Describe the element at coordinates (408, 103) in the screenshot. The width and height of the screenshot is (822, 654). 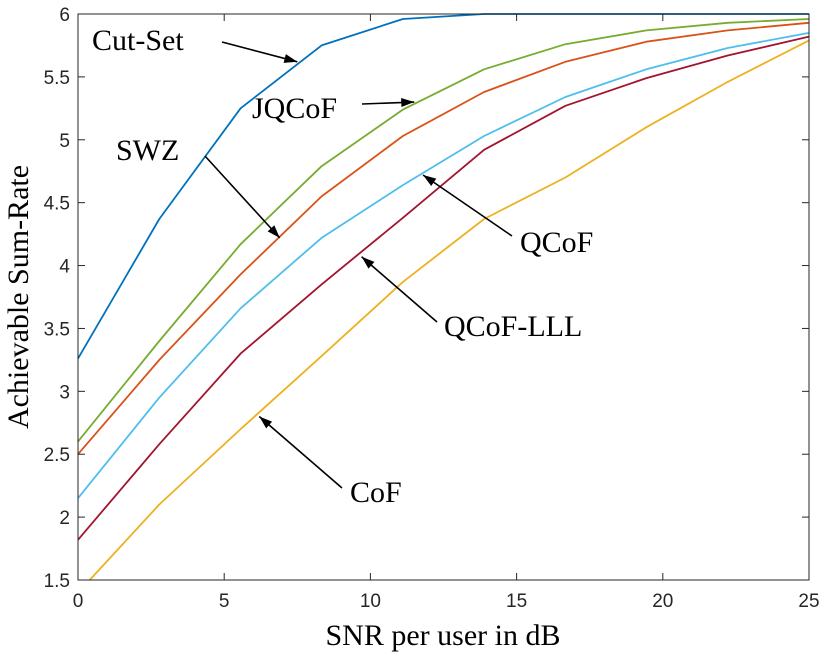
I see `annotation-arrow-jqcof-head` at that location.